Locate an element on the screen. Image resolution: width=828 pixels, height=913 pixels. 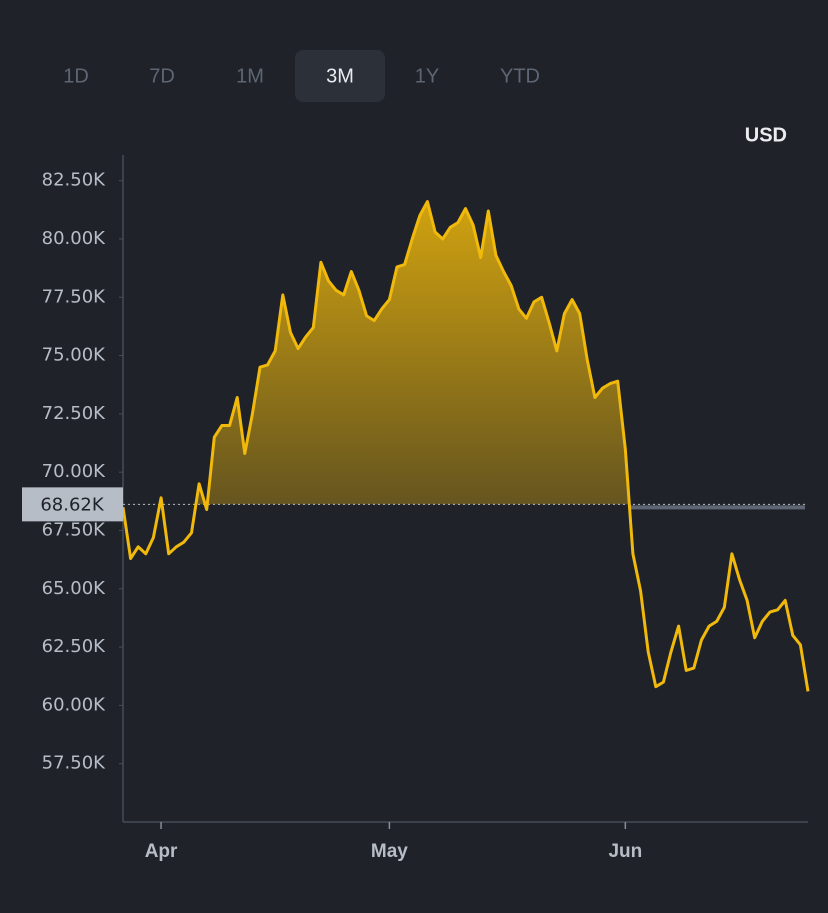
y-tick-label: 65.00K is located at coordinates (74, 588).